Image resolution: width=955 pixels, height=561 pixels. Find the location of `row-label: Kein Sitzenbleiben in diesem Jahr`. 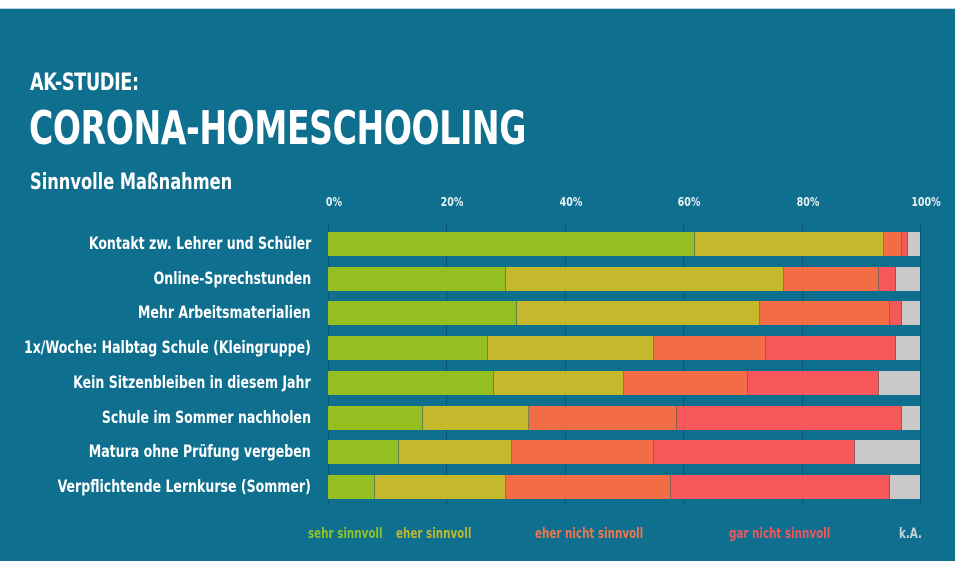

row-label: Kein Sitzenbleiben in diesem Jahr is located at coordinates (192, 383).